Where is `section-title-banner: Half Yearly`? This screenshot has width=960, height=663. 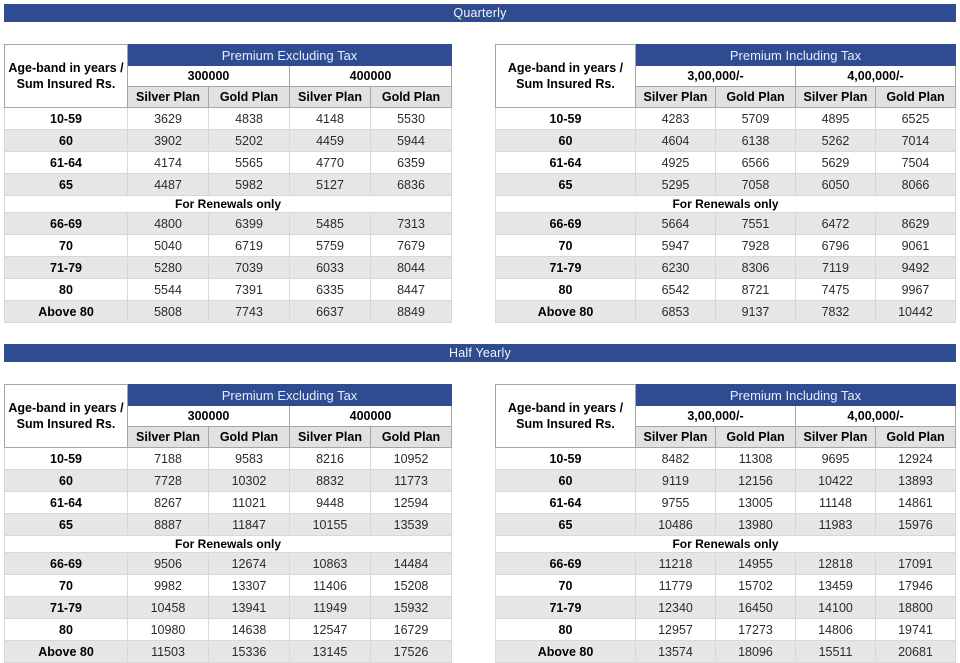 section-title-banner: Half Yearly is located at coordinates (480, 353).